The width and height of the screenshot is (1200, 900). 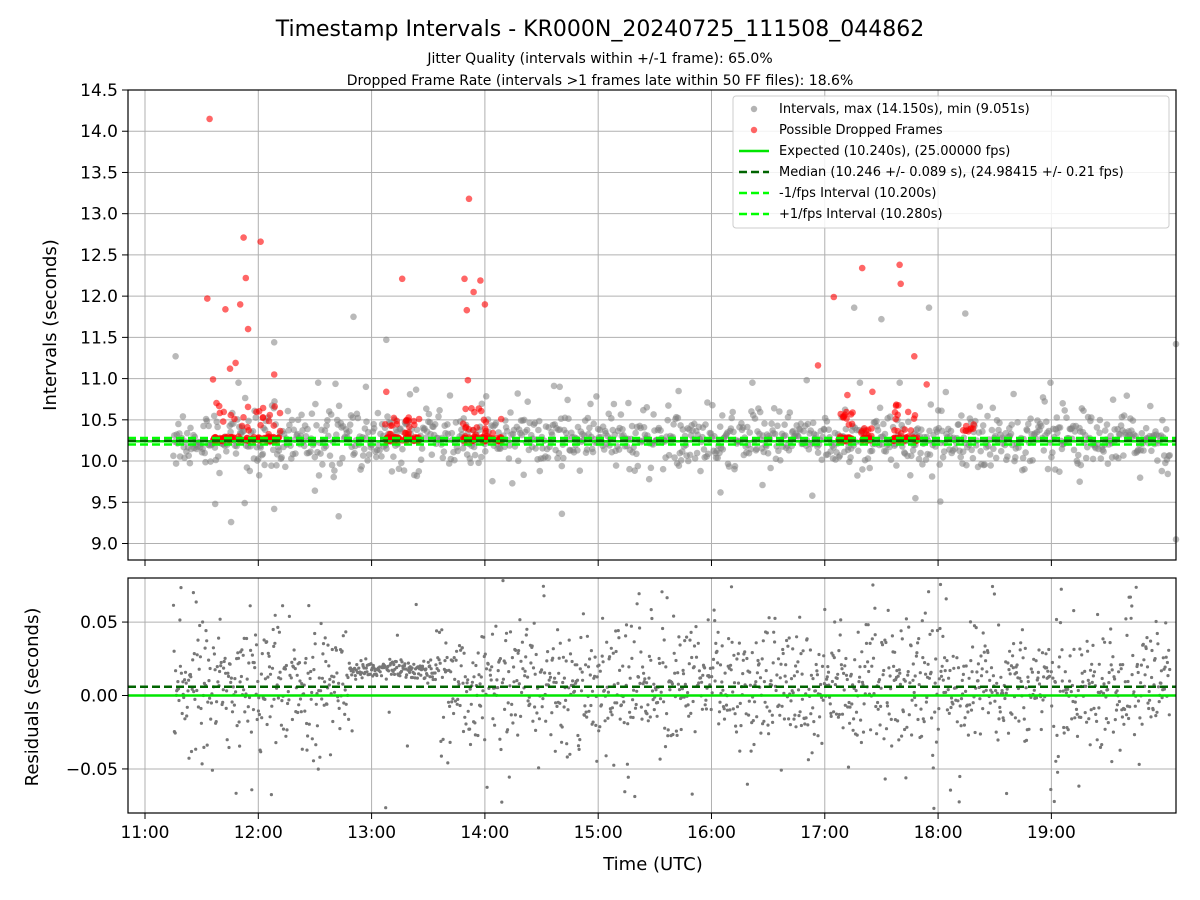 I want to click on legend-label-minus: -1/fps Interval (10.200s), so click(x=857, y=193).